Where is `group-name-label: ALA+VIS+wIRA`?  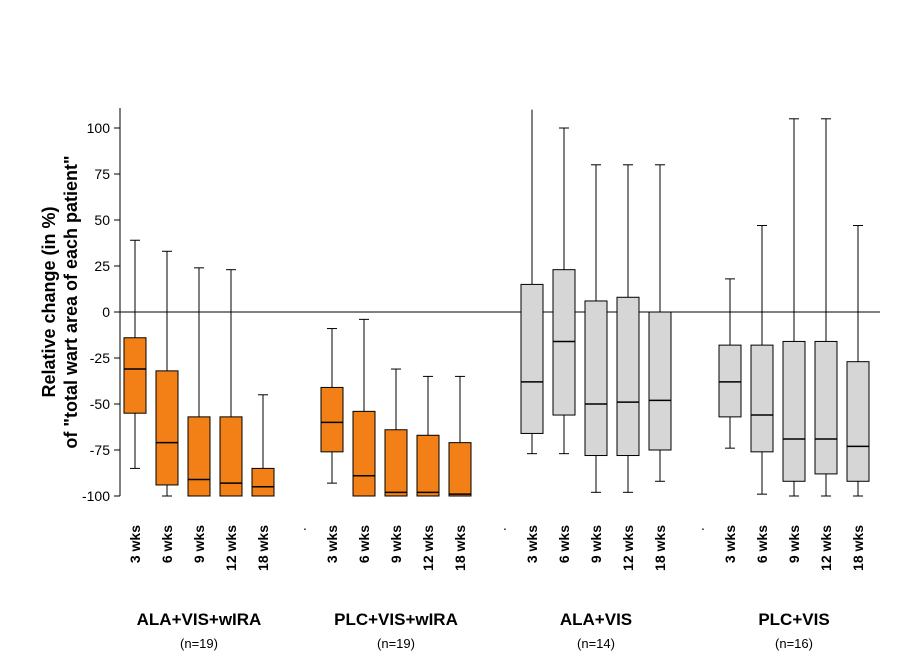
group-name-label: ALA+VIS+wIRA is located at coordinates (199, 619).